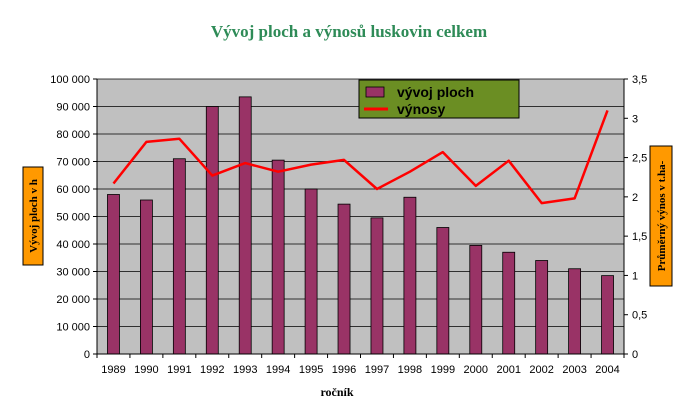  I want to click on x-tick-label: 2004, so click(607, 370).